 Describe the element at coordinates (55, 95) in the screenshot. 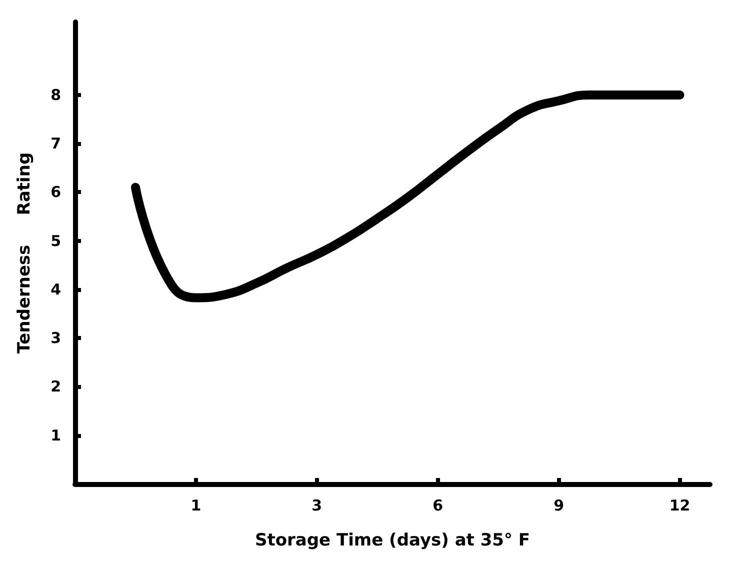

I see `y-tick-label: 8` at that location.